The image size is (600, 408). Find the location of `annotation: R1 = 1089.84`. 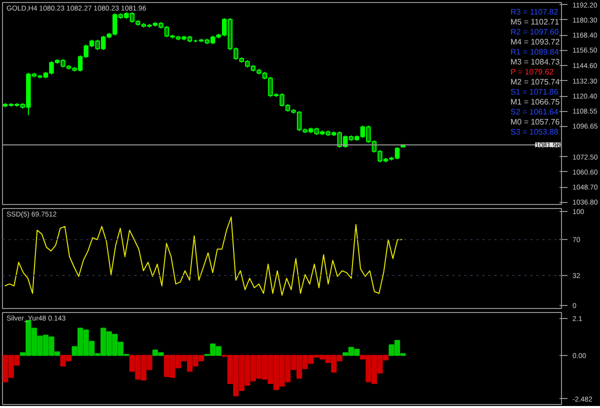

annotation: R1 = 1089.84 is located at coordinates (535, 52).